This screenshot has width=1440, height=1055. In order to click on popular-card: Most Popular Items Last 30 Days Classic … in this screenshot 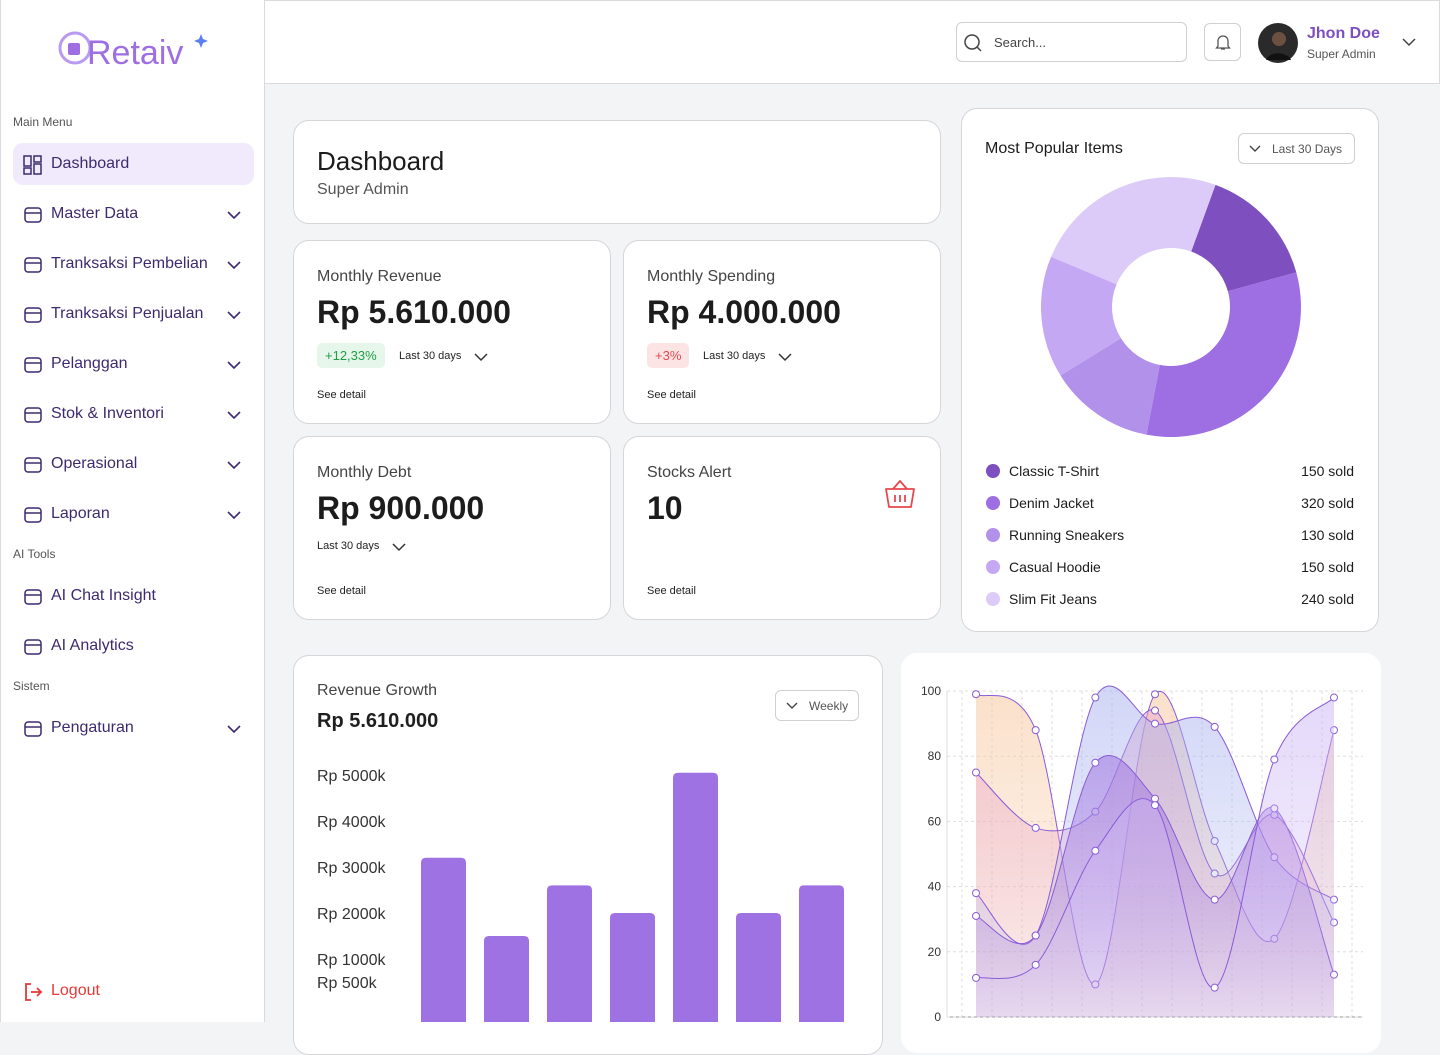, I will do `click(1170, 370)`.